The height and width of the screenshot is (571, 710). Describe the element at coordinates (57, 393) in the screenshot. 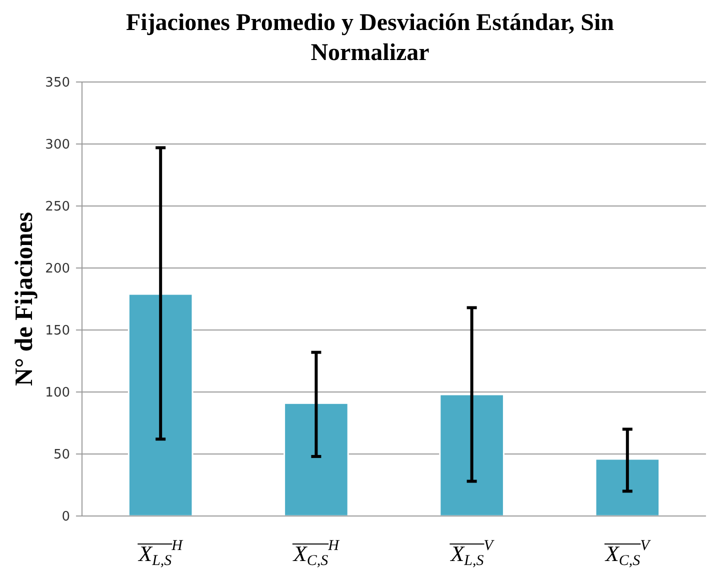

I see `y-tick-label: 100` at that location.